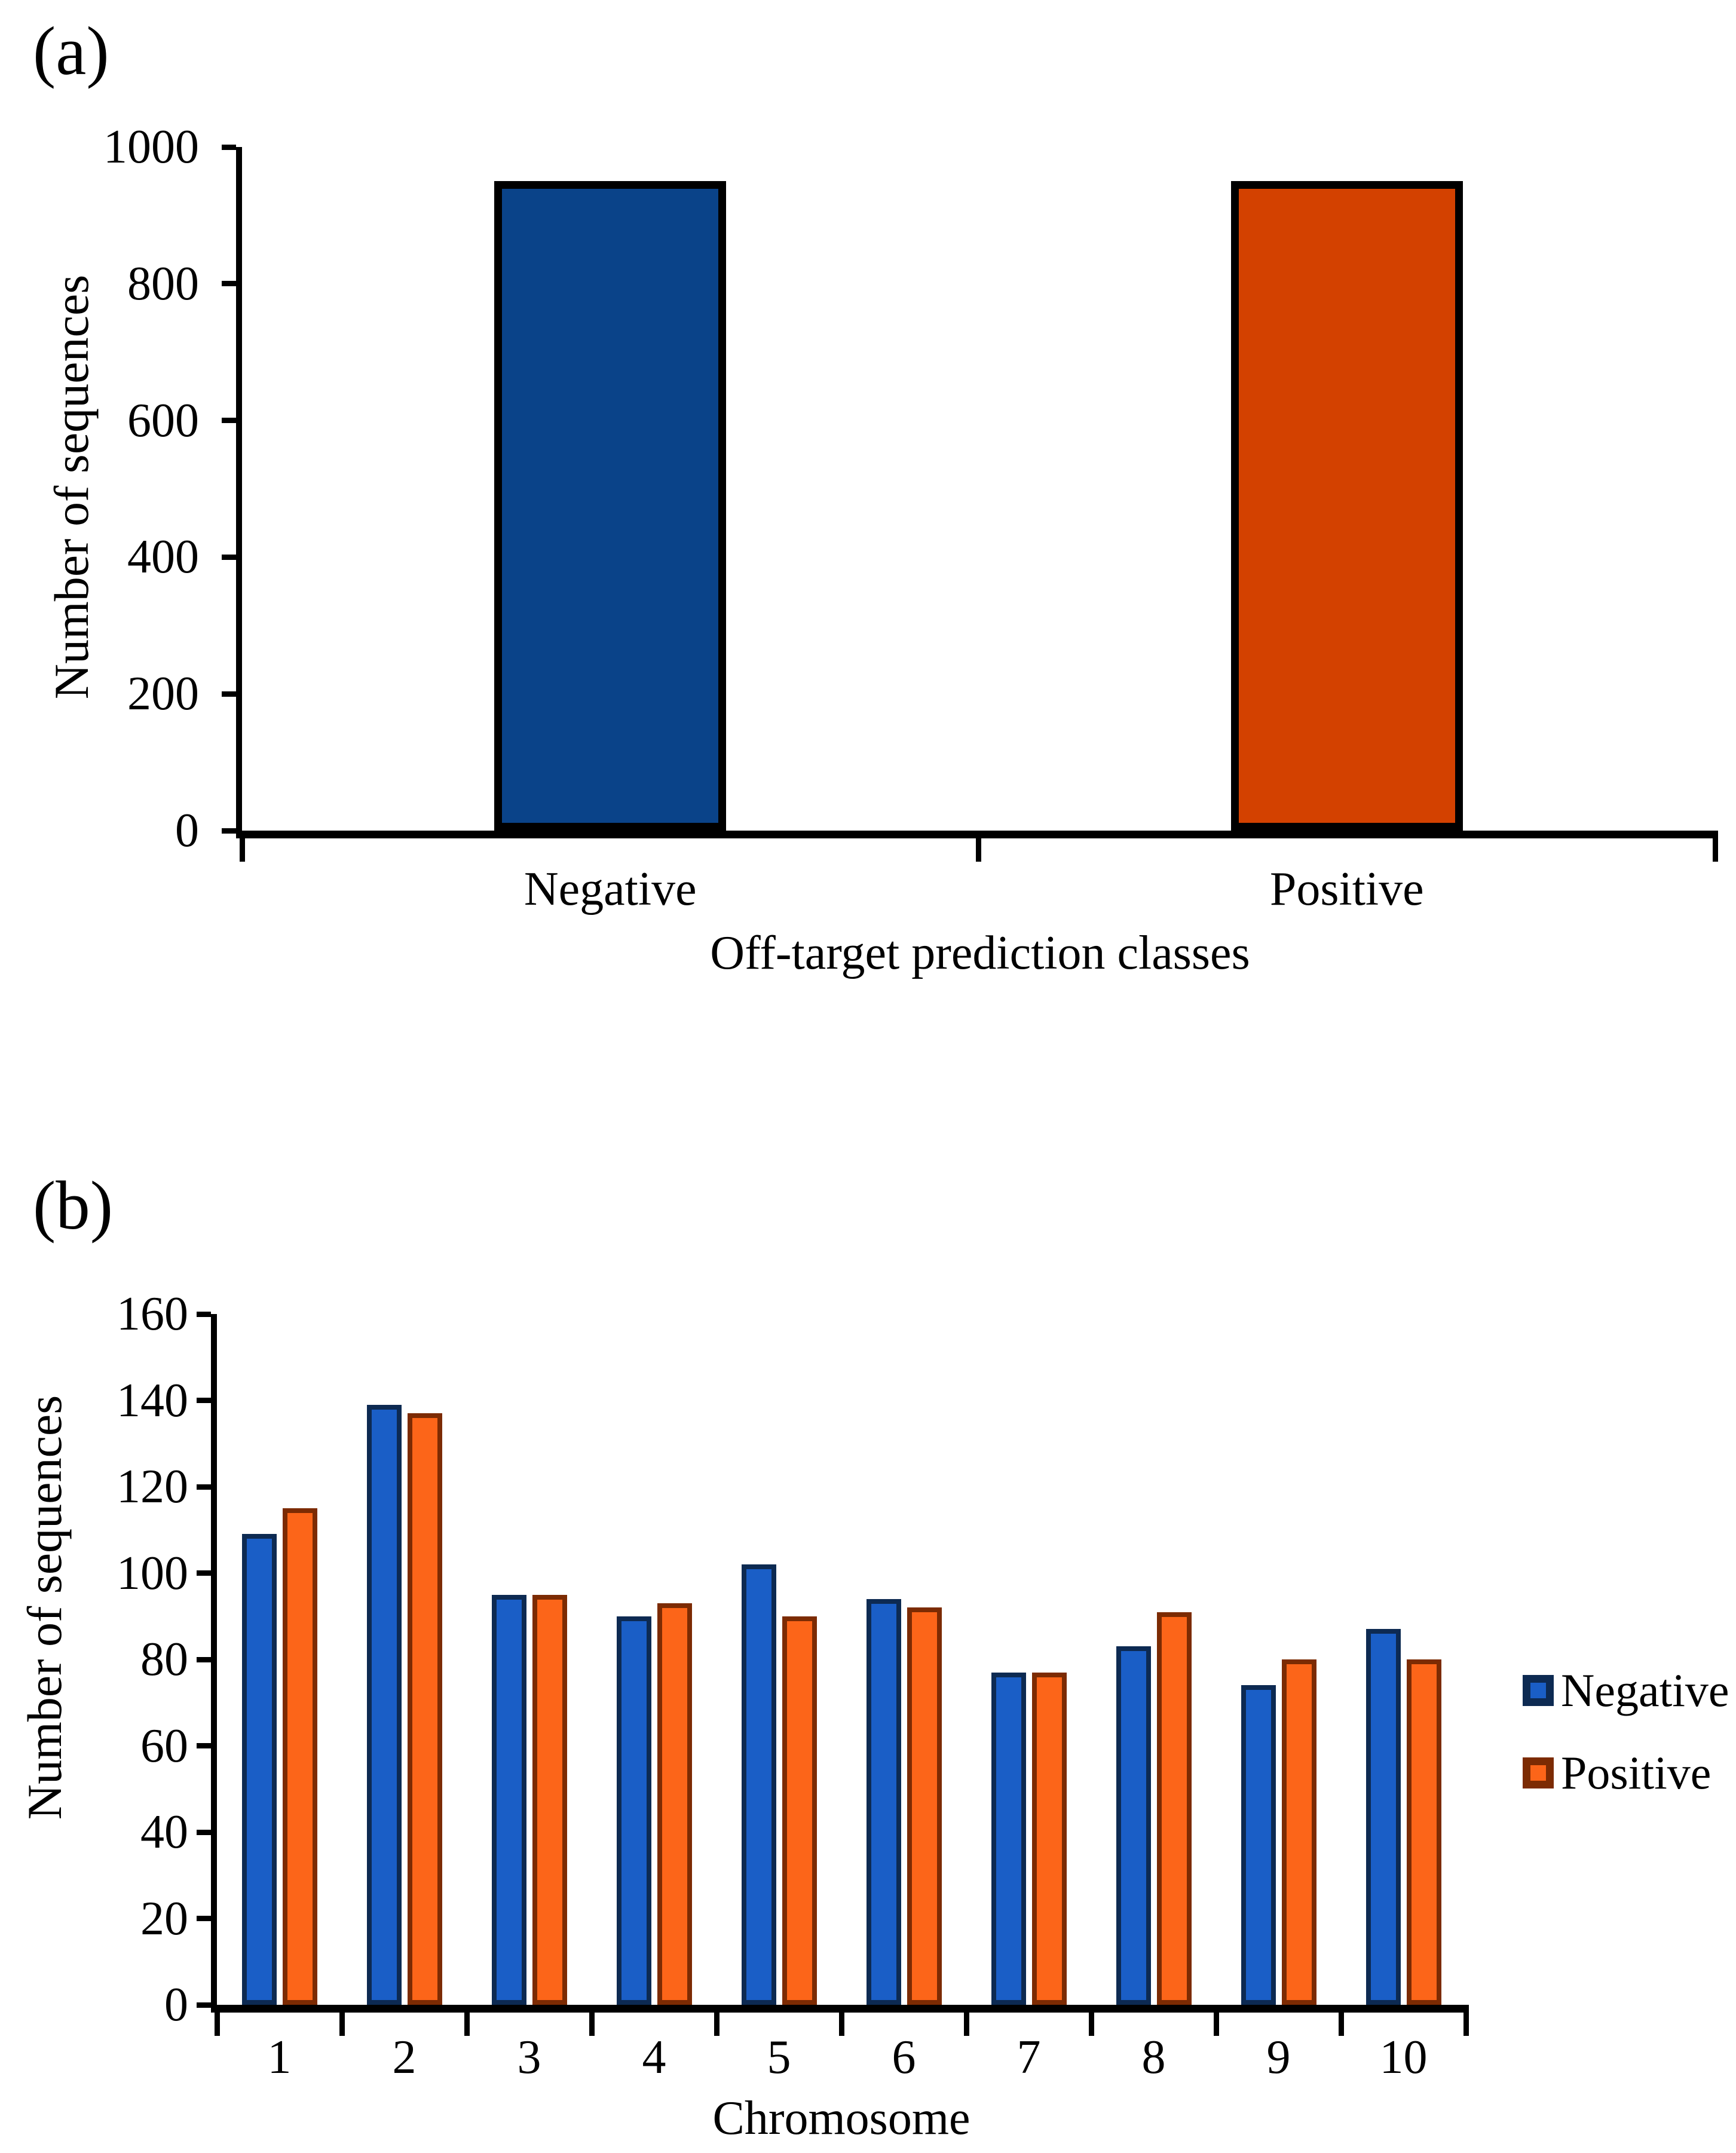  I want to click on panel-a-label: (a), so click(71, 51).